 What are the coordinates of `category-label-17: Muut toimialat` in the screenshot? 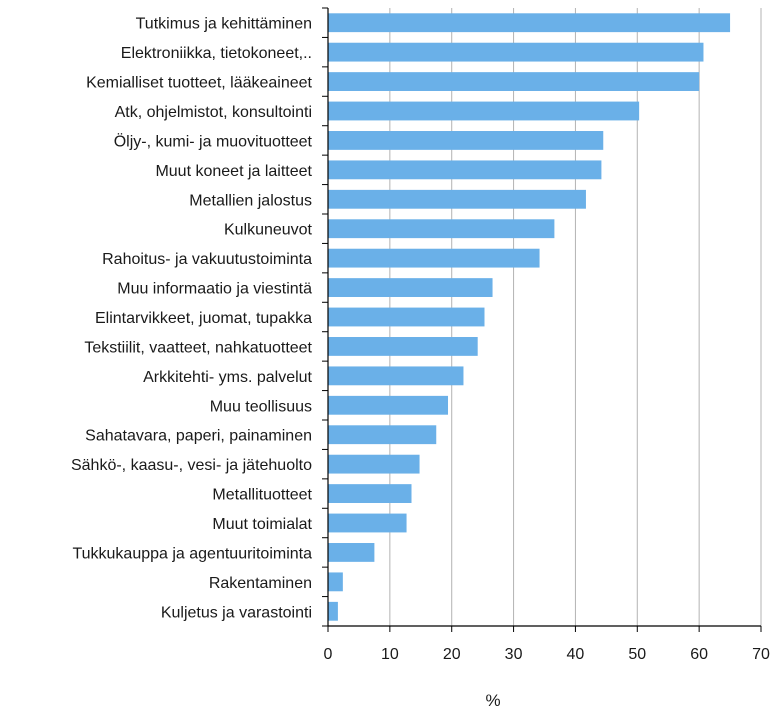 It's located at (262, 524).